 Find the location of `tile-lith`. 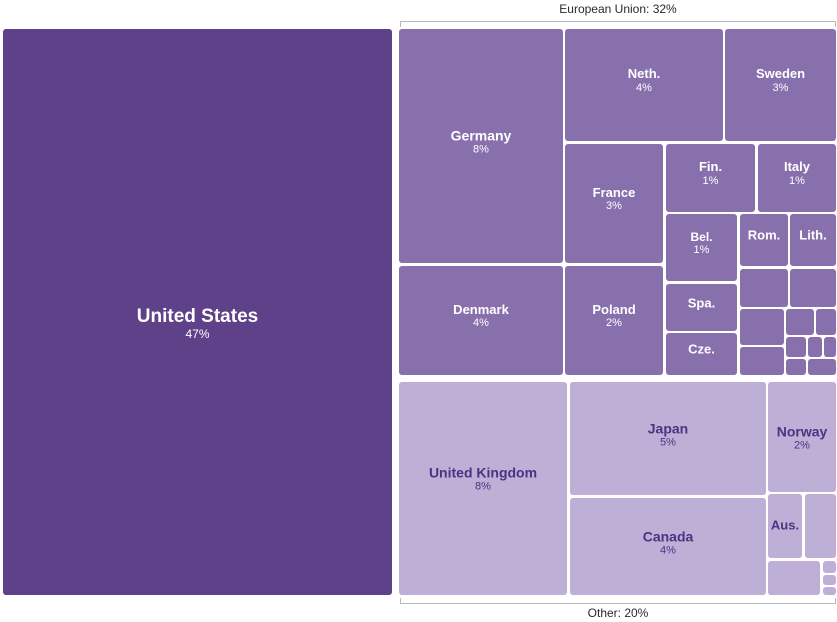

tile-lith is located at coordinates (813, 240).